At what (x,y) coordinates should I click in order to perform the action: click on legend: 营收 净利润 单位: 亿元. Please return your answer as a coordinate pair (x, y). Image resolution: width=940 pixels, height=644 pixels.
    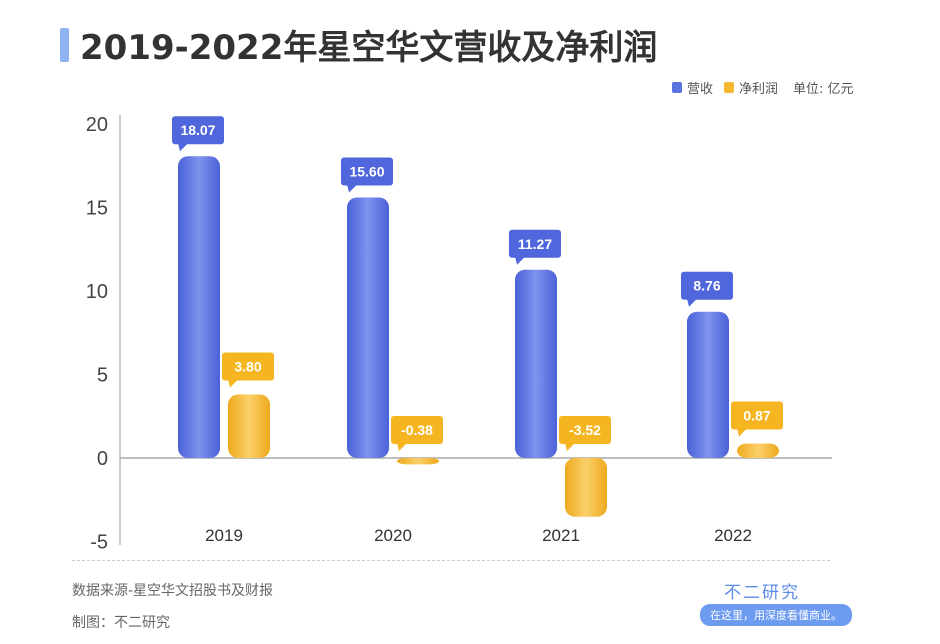
    Looking at the image, I should click on (763, 87).